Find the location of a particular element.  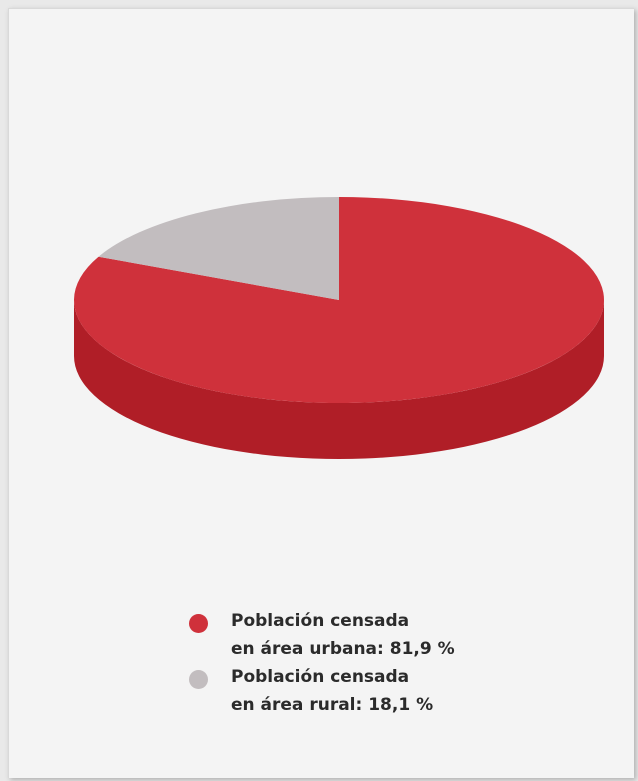

legend-label-rural-line2: en área rural: 18,1 % is located at coordinates (332, 705).